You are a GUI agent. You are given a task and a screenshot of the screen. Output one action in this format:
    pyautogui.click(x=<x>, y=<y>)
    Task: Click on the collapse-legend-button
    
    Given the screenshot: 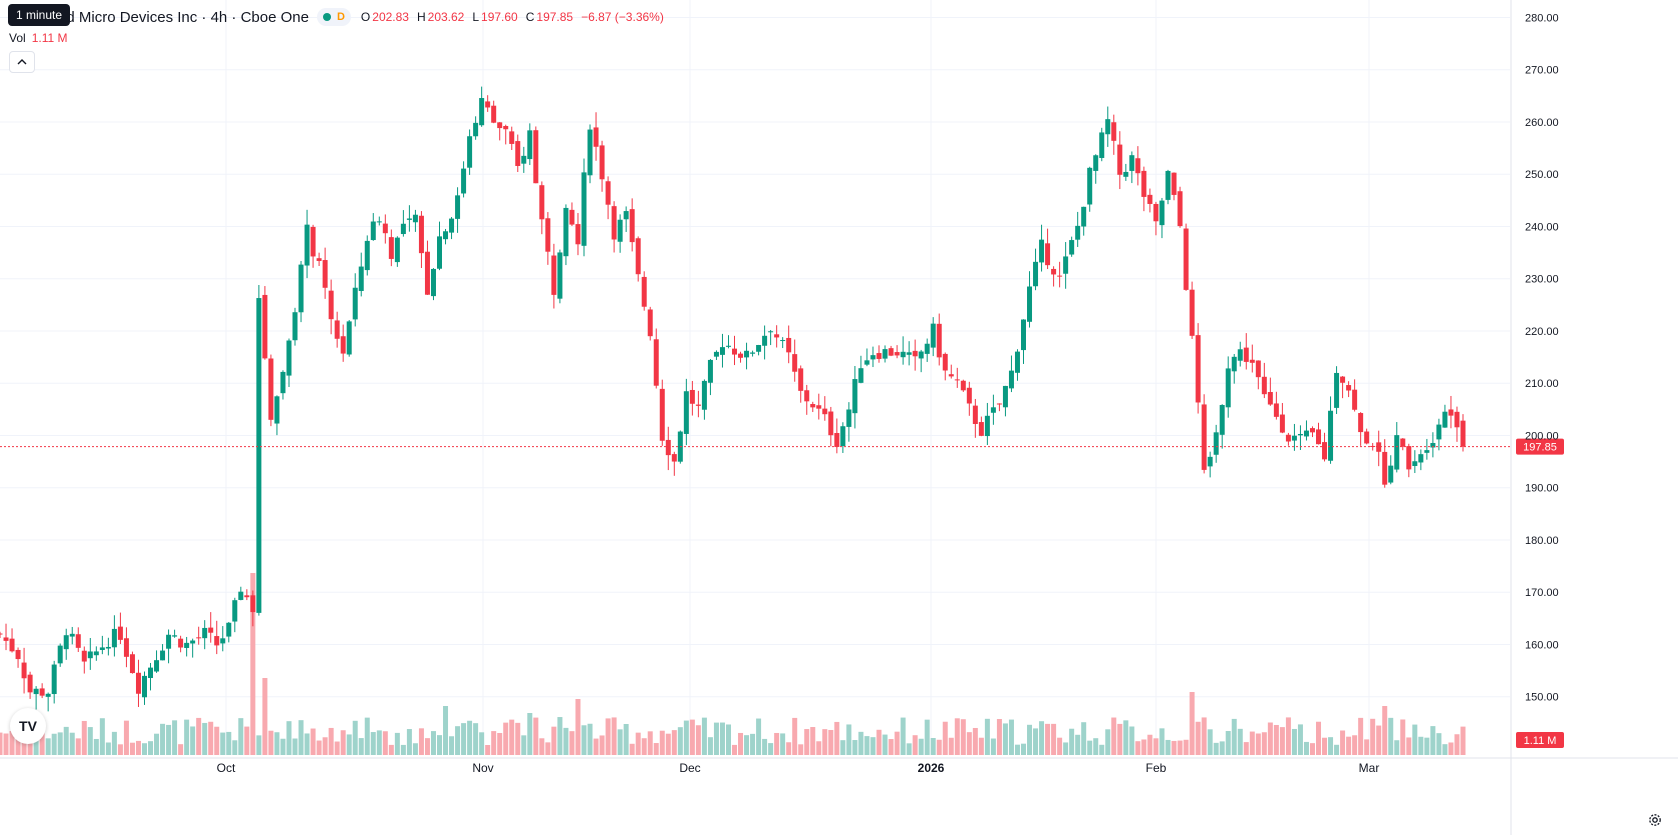 What is the action you would take?
    pyautogui.click(x=22, y=62)
    